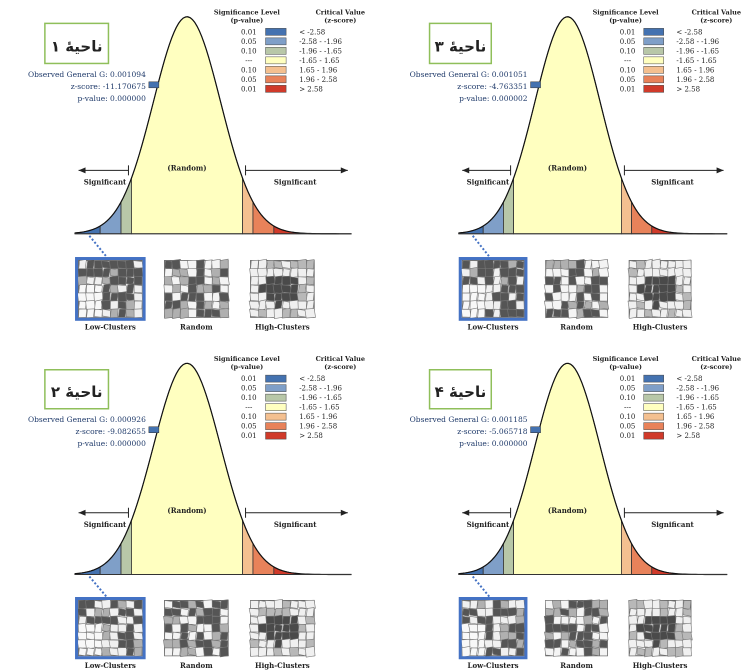  Describe the element at coordinates (320, 42) in the screenshot. I see `legend-z-range: -2.58 - -1.96` at that location.